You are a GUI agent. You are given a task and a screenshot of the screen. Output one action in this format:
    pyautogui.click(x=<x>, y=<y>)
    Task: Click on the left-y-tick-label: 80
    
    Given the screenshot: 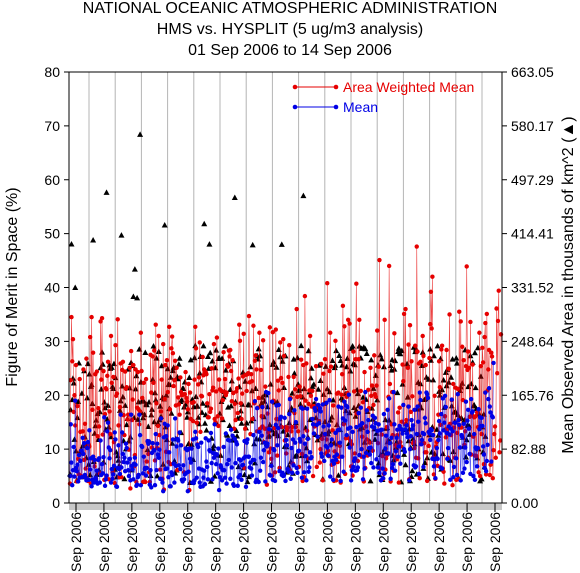 What is the action you would take?
    pyautogui.click(x=52, y=72)
    